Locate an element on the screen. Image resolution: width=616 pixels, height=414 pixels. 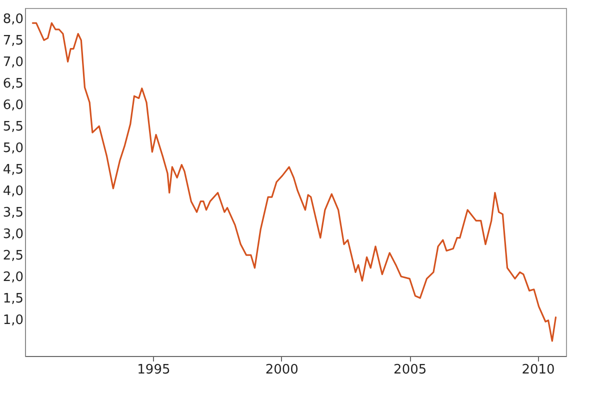
y-tick-label: 1,0 is located at coordinates (13, 320).